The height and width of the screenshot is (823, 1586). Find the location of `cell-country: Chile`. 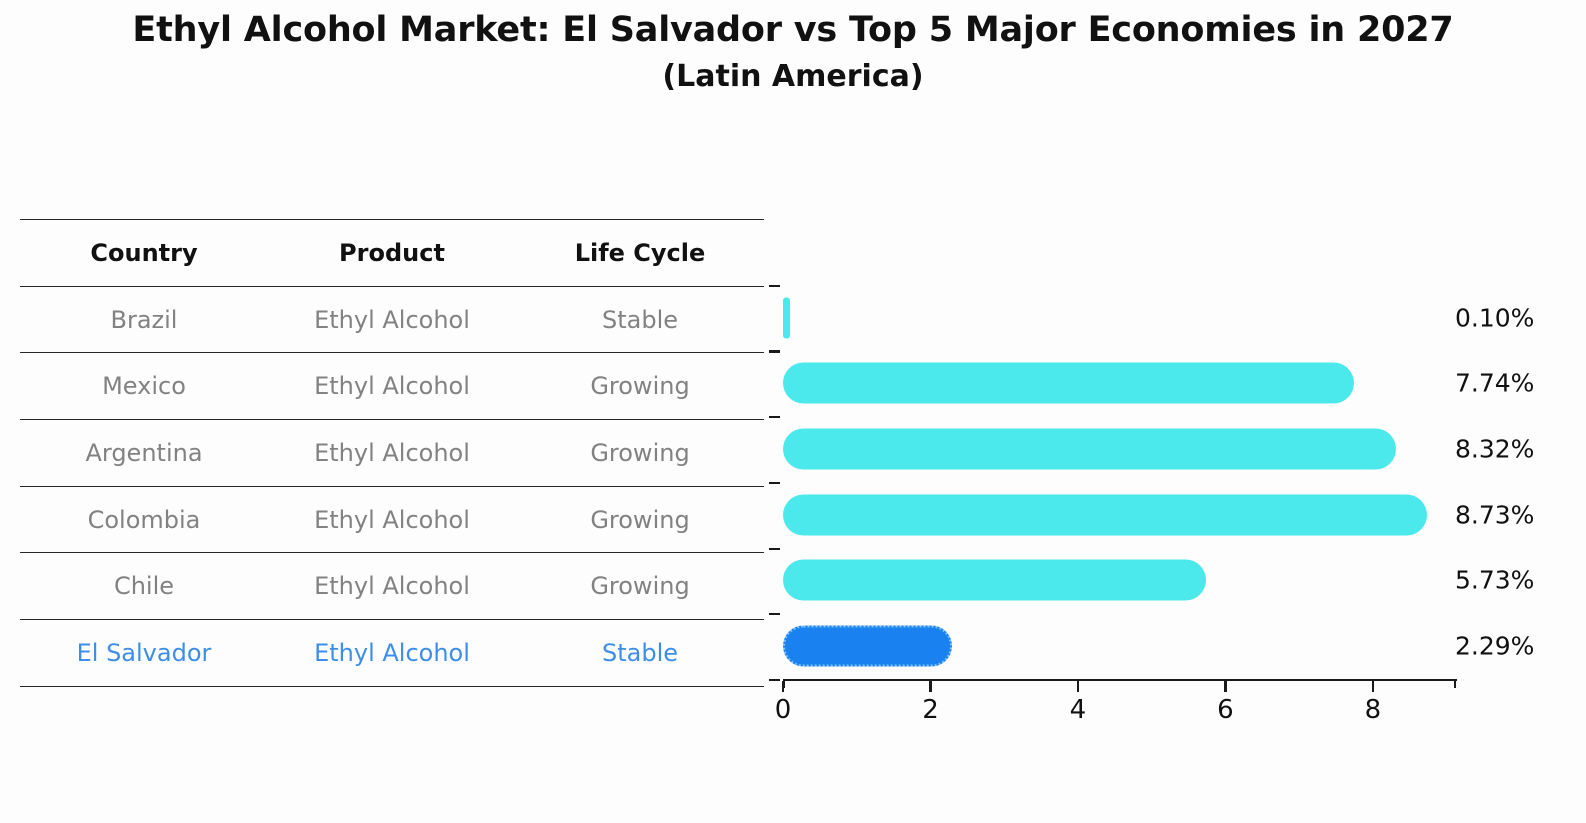

cell-country: Chile is located at coordinates (144, 586).